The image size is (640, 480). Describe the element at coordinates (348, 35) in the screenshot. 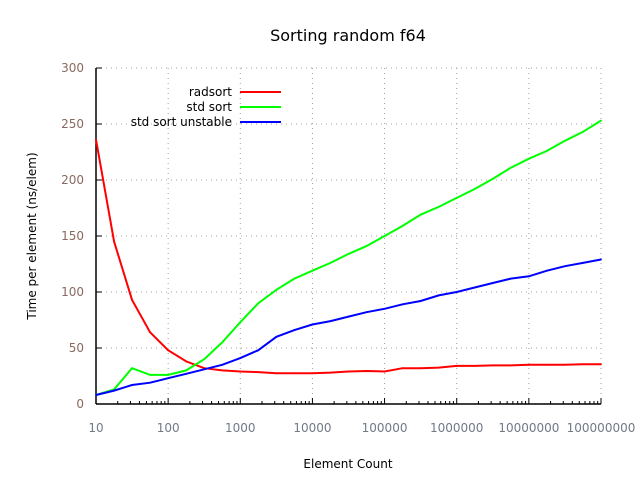

I see `chart-title: Sorting random f64` at that location.